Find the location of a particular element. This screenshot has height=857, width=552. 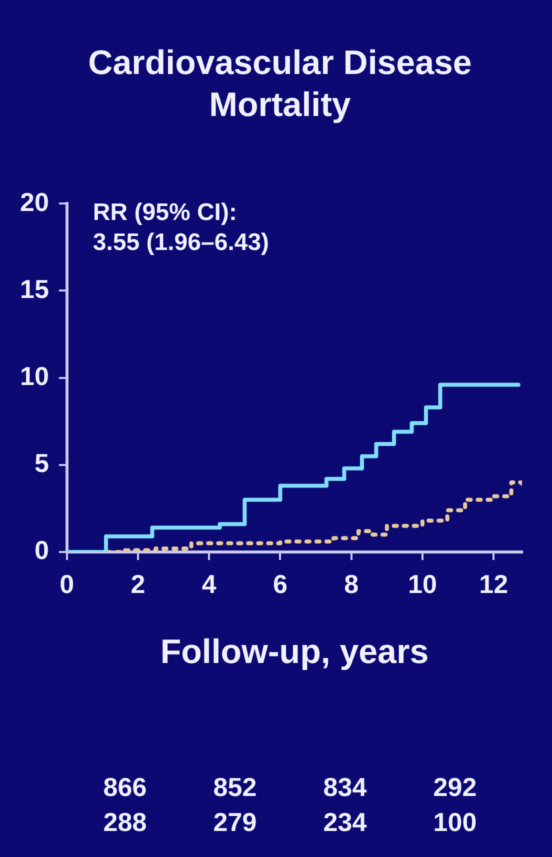

y-tick-label: 5 is located at coordinates (41, 463).